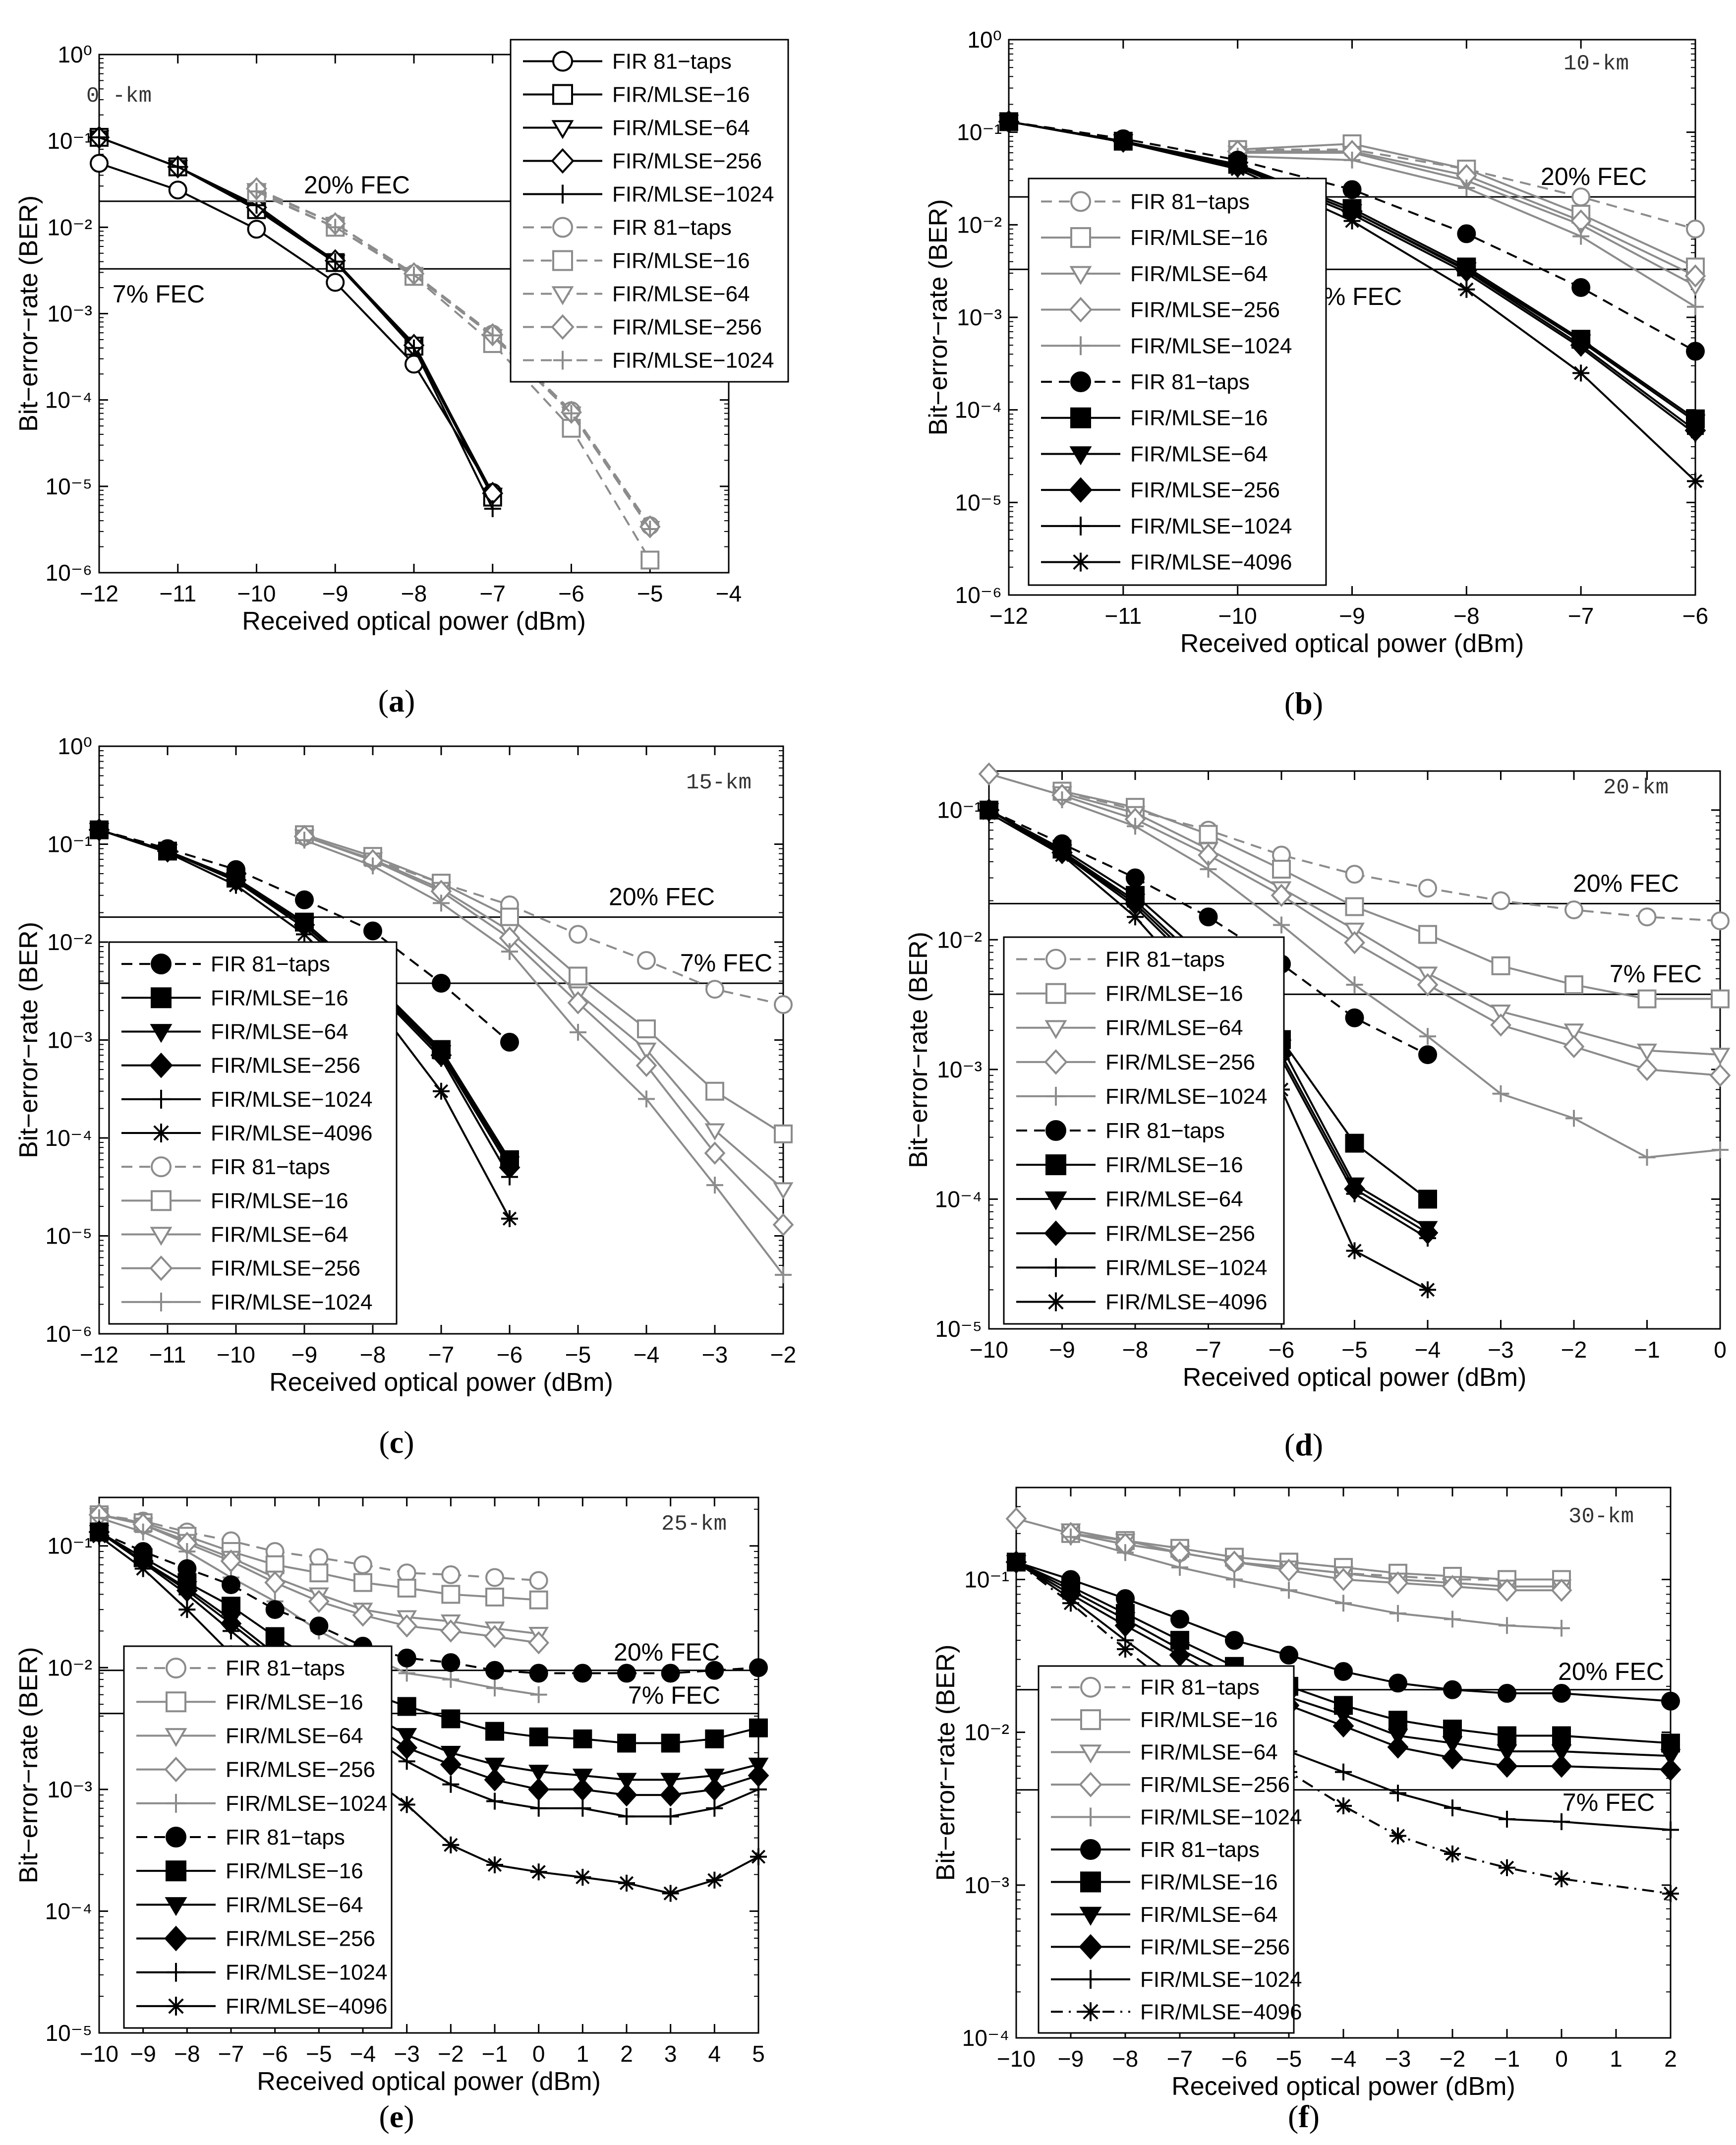 Image resolution: width=1736 pixels, height=2145 pixels. What do you see at coordinates (75, 55) in the screenshot?
I see `y-tick-label: 10⁰` at bounding box center [75, 55].